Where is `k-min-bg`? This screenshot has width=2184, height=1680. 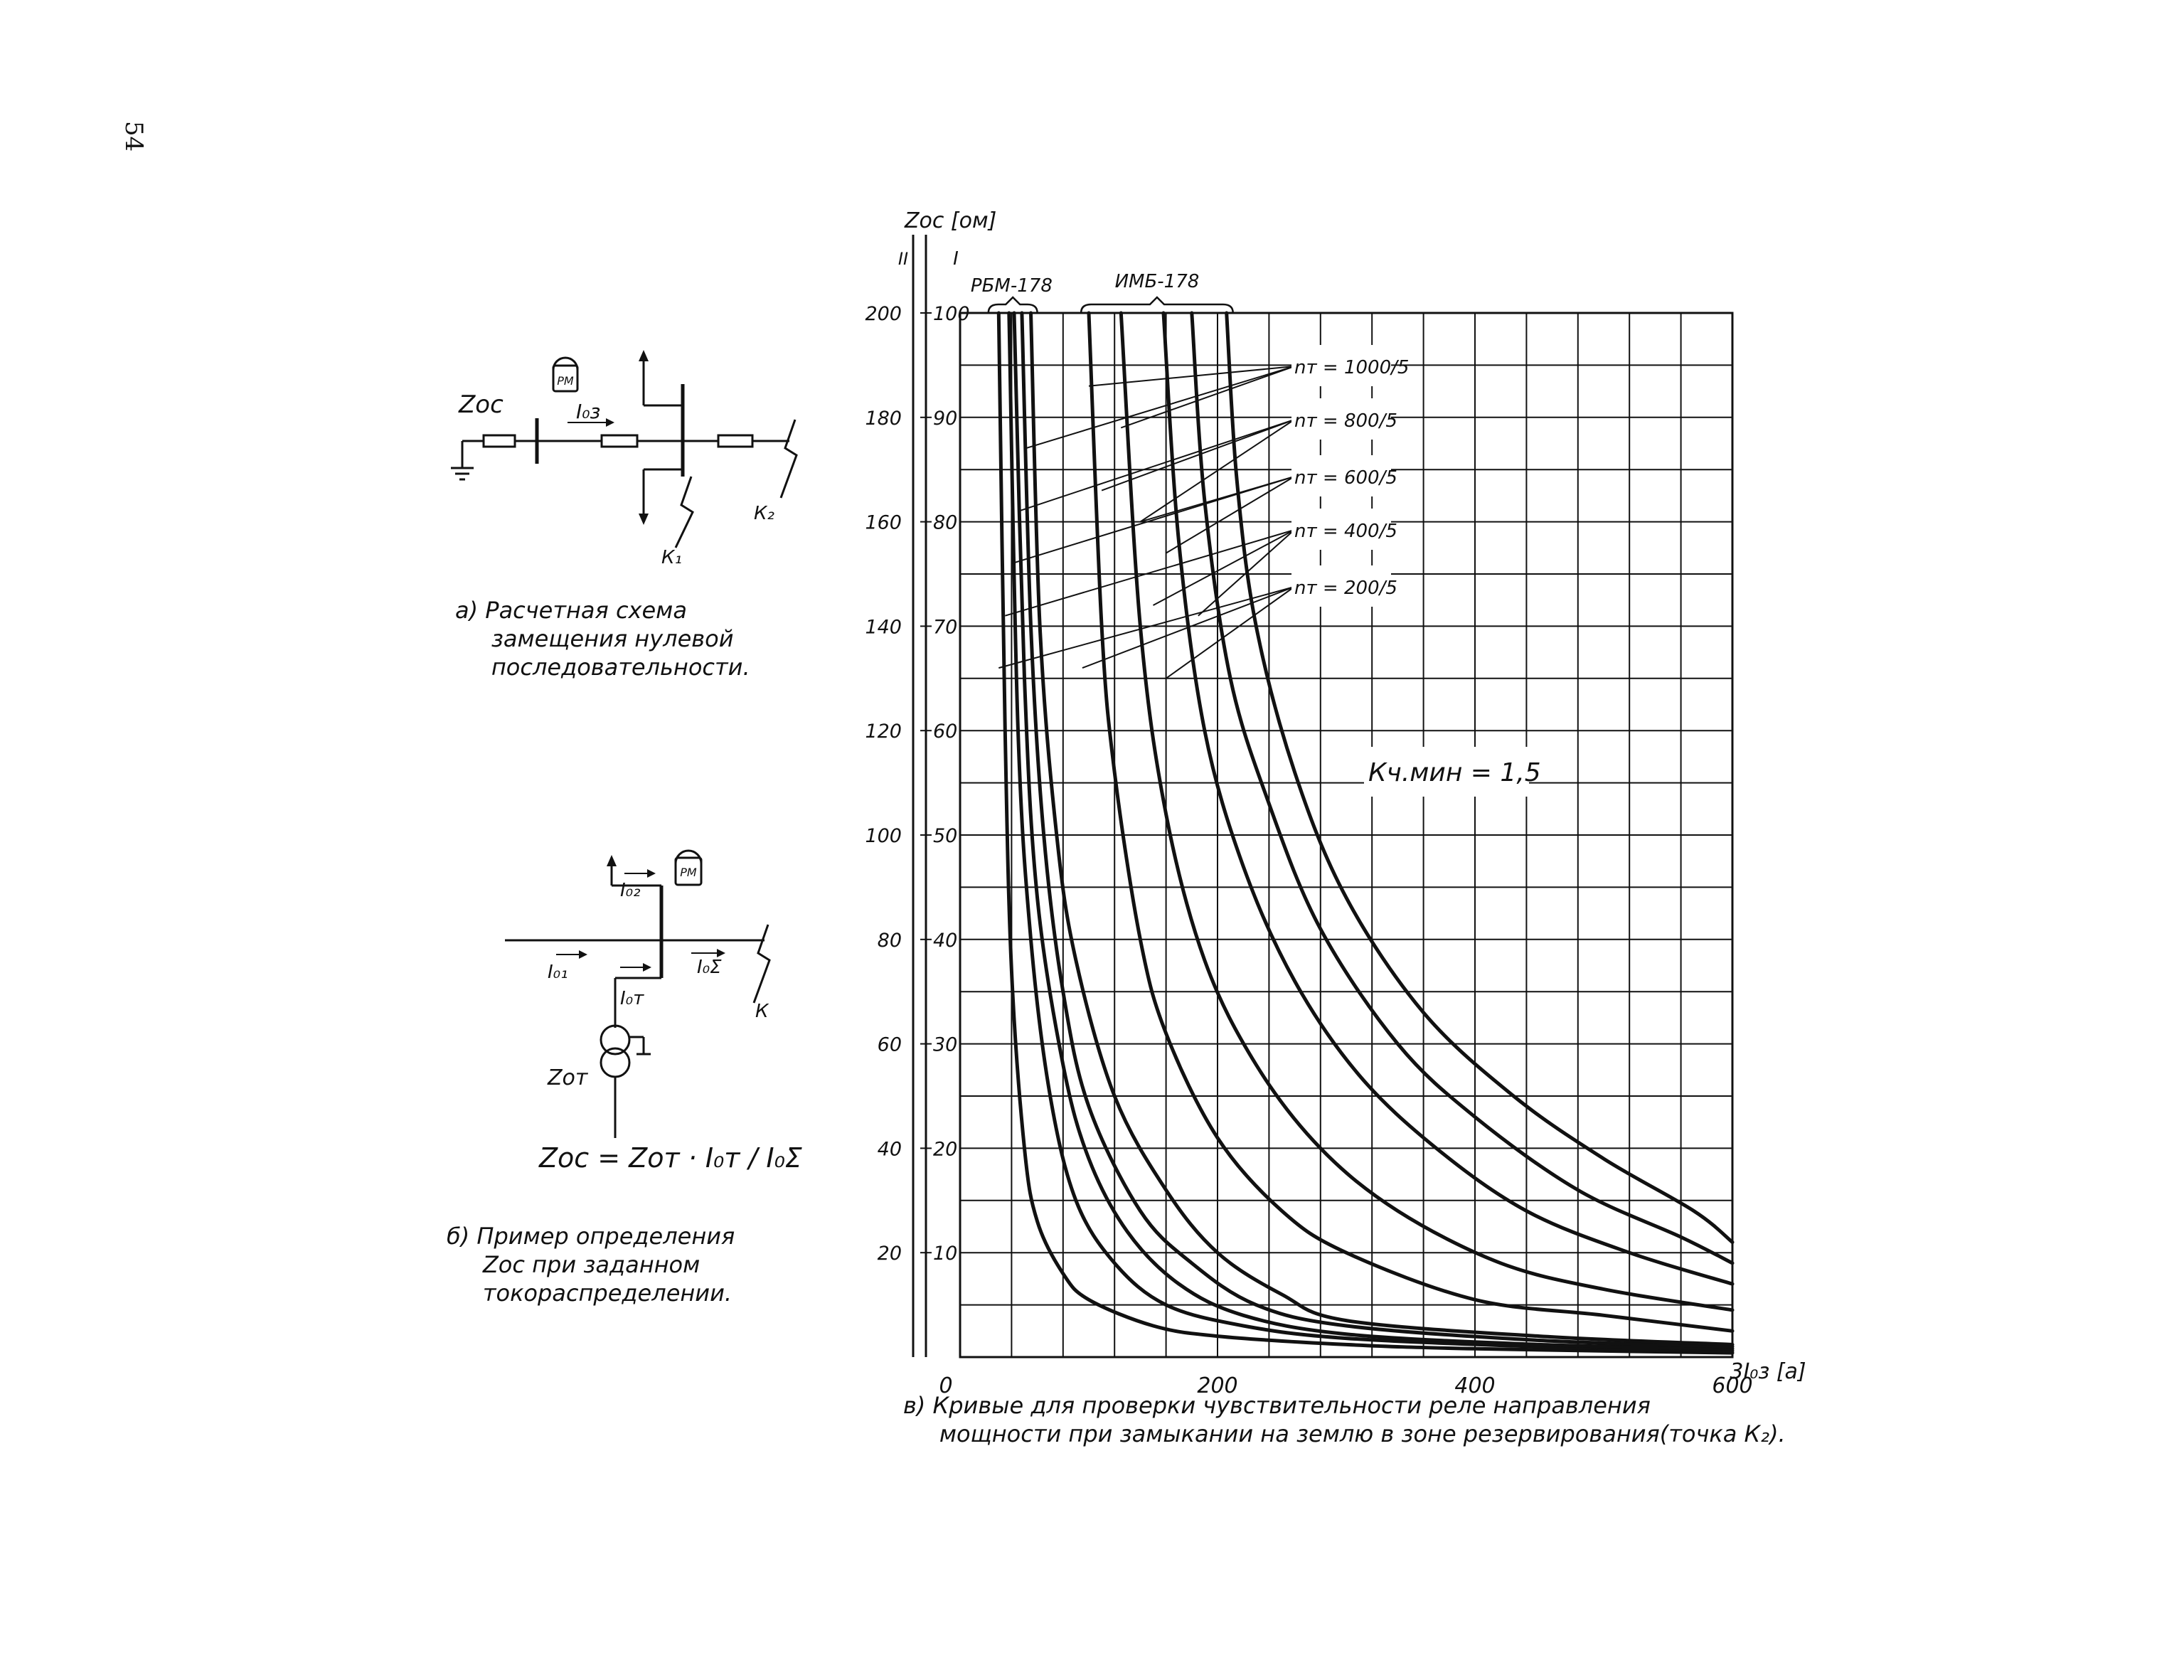 k-min-bg is located at coordinates (1446, 772).